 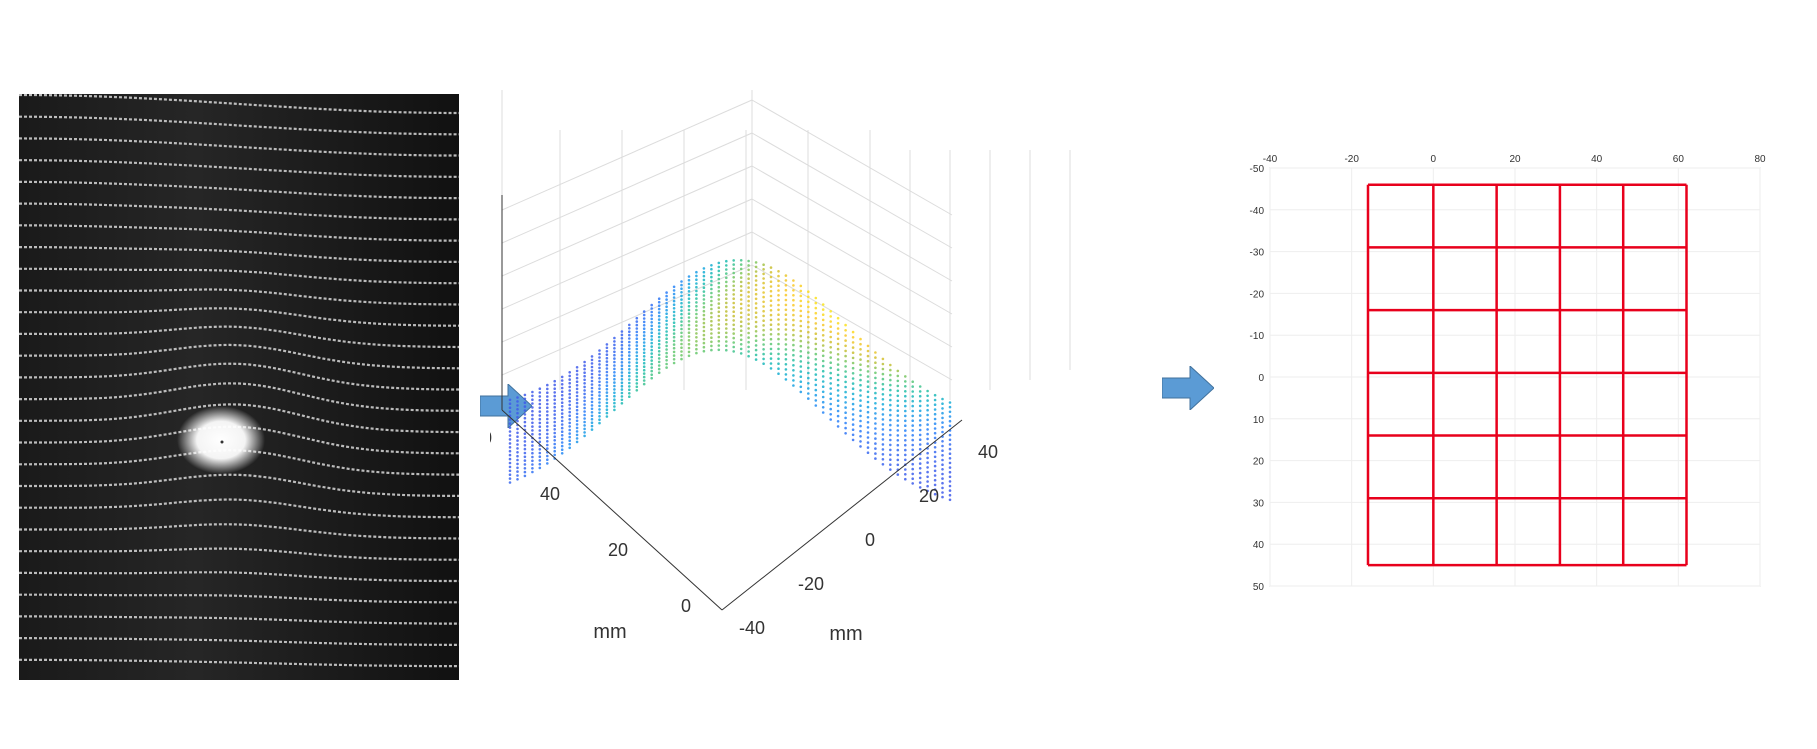 I want to click on y-tick-label: 40, so click(x=550, y=494).